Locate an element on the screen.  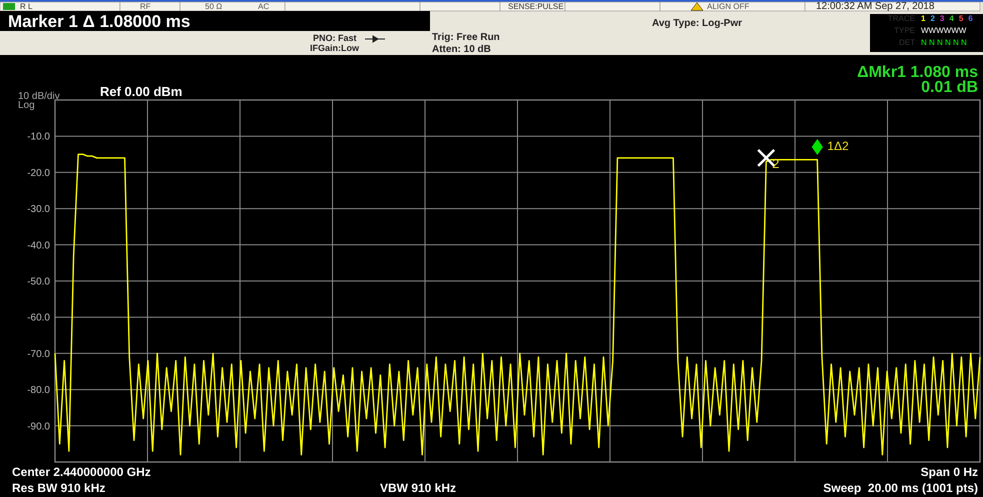
text: 1 2 3 4 5 6 is located at coordinates (947, 18).